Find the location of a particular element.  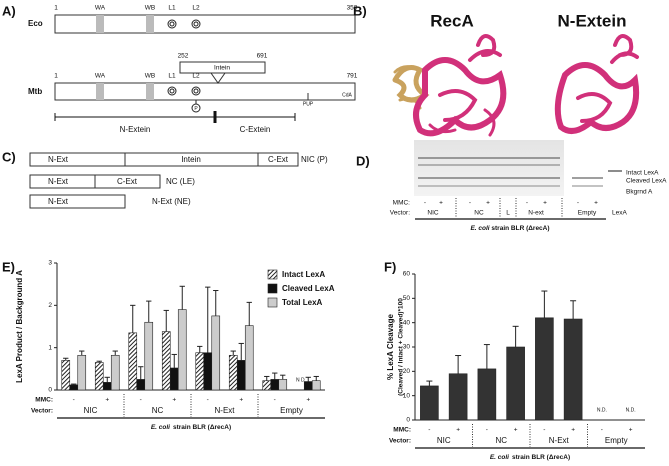

extein-label: N-Extein is located at coordinates (135, 129).